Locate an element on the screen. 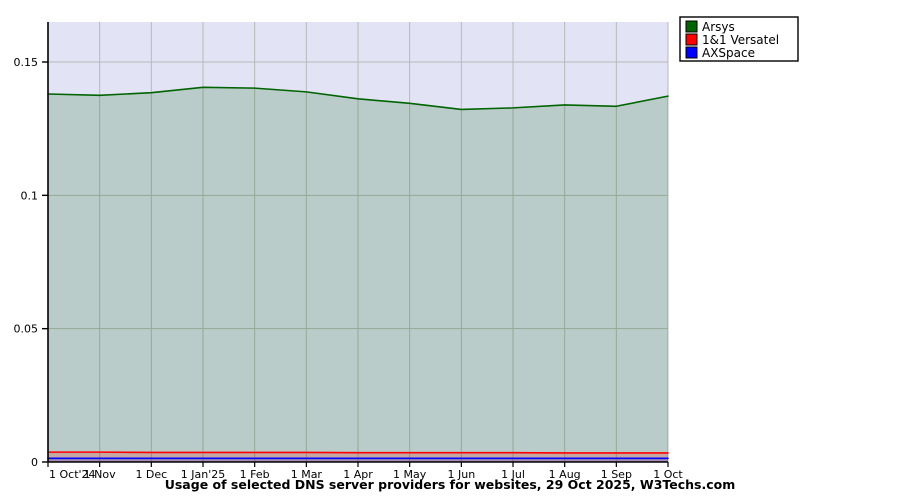 The height and width of the screenshot is (500, 900). legend-swatch-1and1-versatel is located at coordinates (691, 39).